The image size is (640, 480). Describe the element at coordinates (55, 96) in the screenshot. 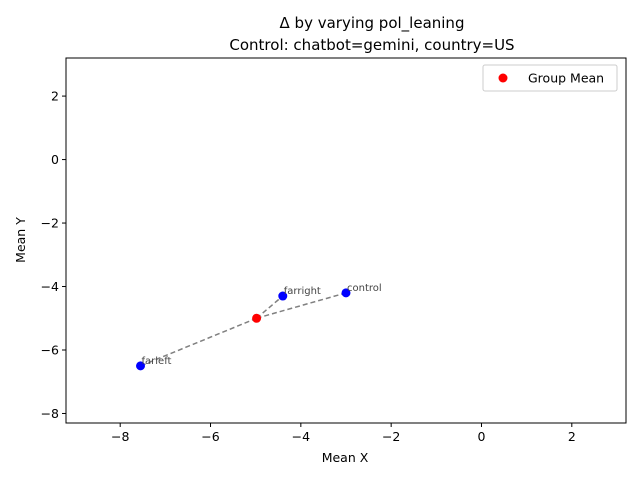

I see `y-tick-label: 2` at that location.